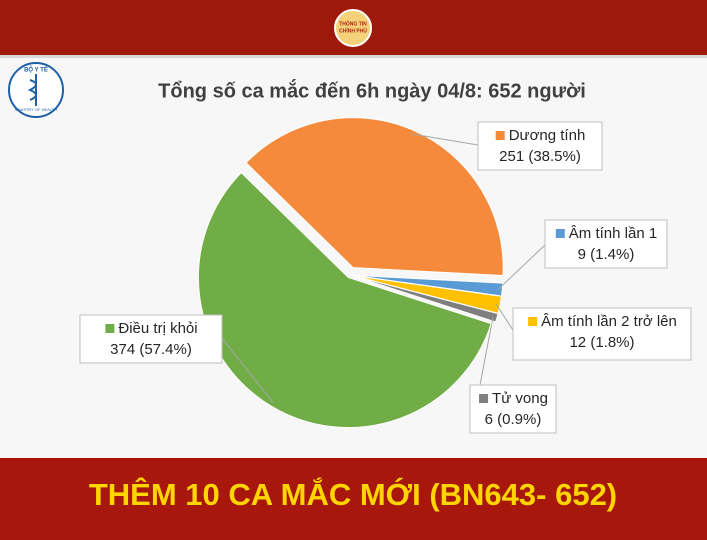 The image size is (707, 540). I want to click on category-label: Dương tính, so click(547, 135).